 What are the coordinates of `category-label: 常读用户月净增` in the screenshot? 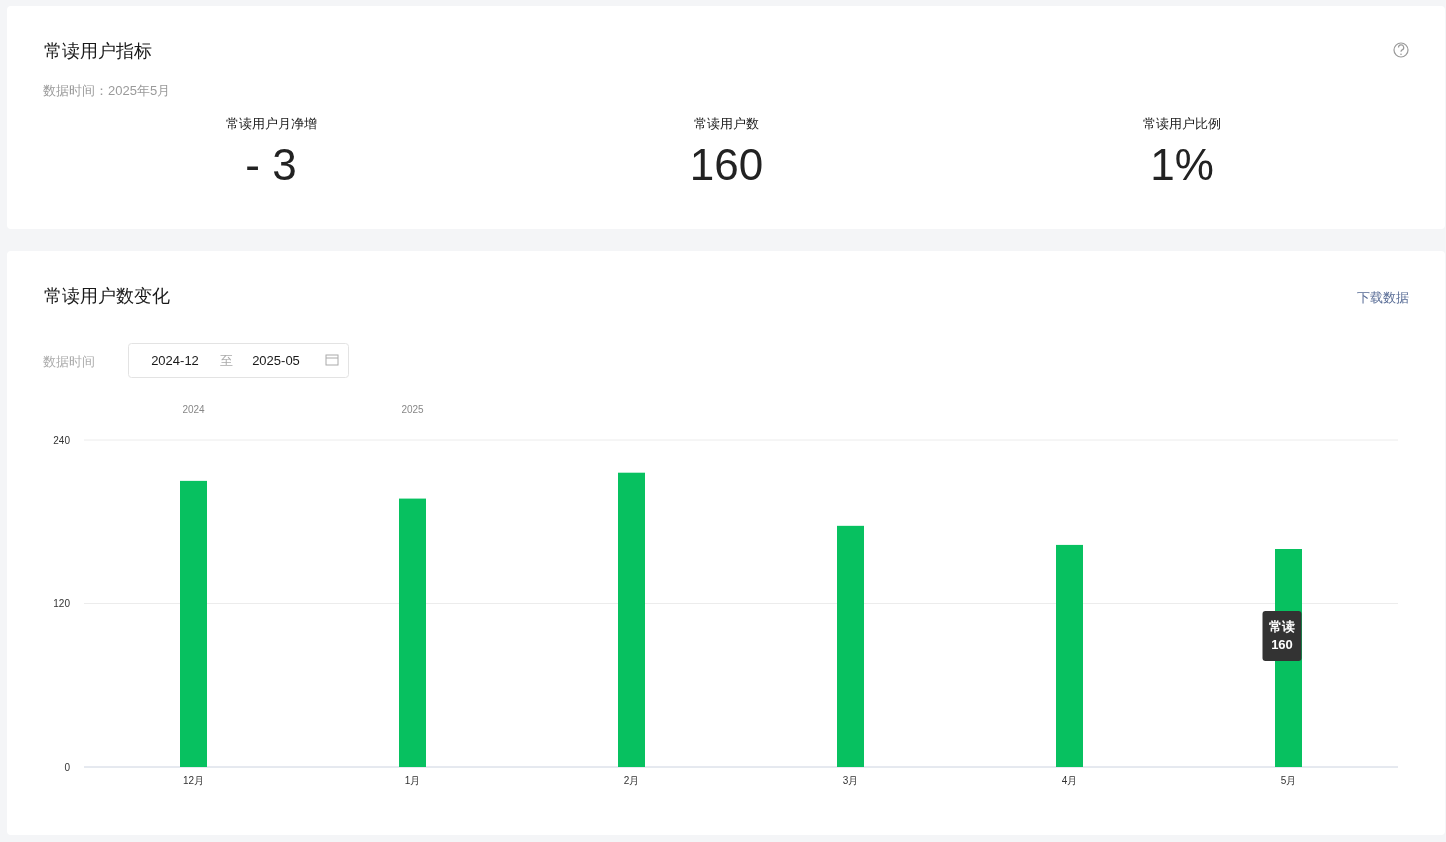 It's located at (271, 123).